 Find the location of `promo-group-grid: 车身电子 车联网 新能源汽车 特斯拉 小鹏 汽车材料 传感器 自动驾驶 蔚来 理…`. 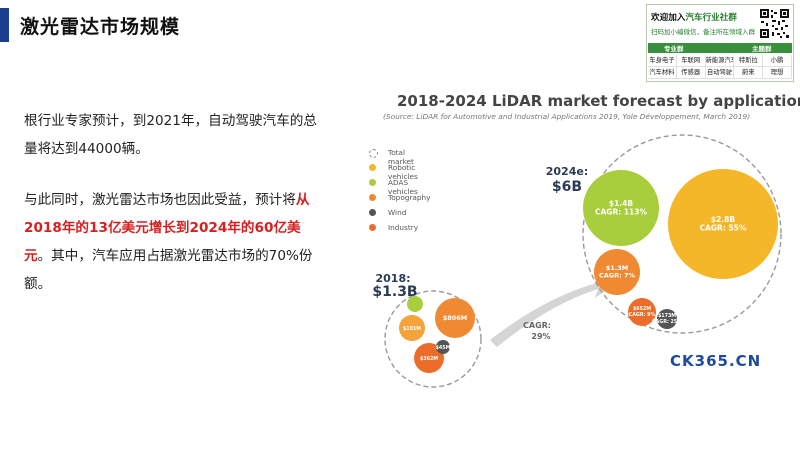

promo-group-grid: 车身电子 车联网 新能源汽车 特斯拉 小鹏 汽车材料 传感器 自动驾驶 蔚来 理… is located at coordinates (720, 67).